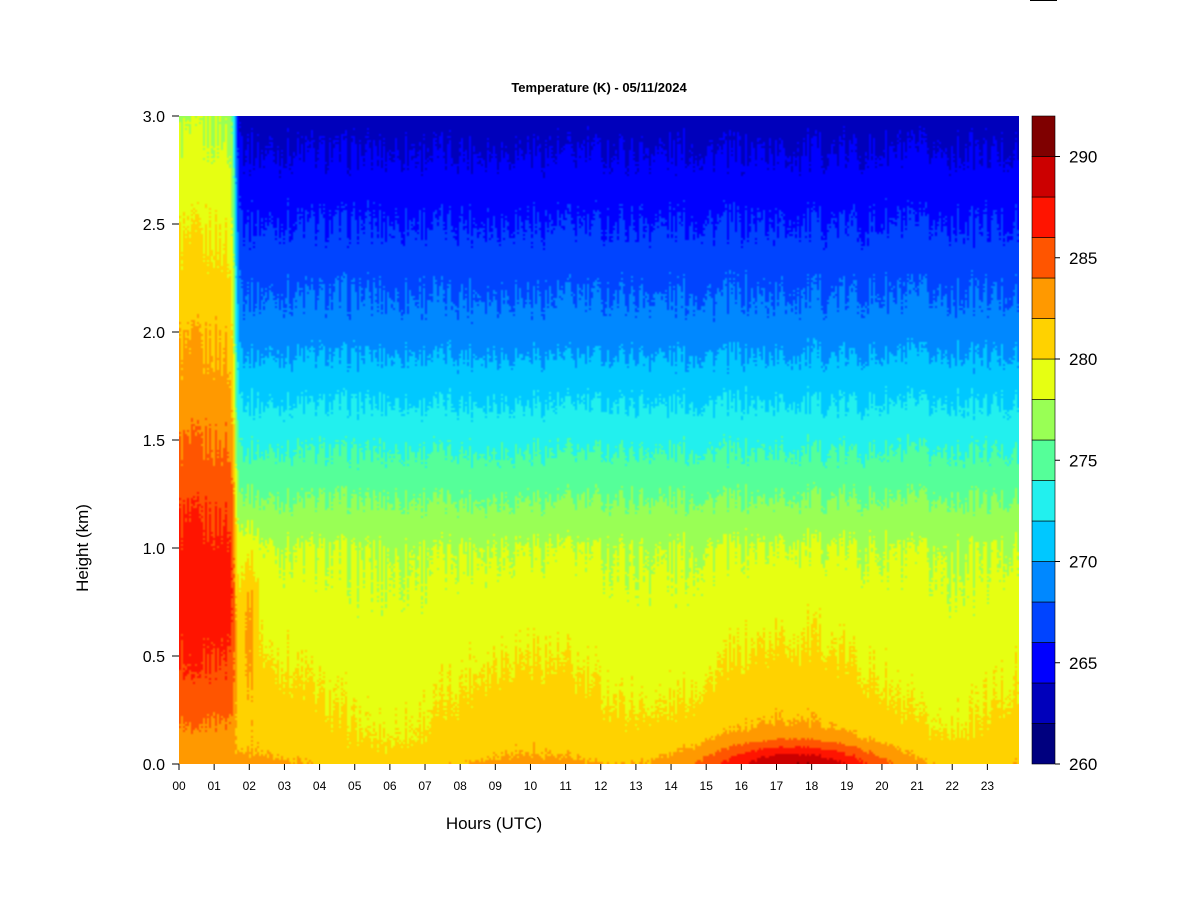 The image size is (1200, 900). What do you see at coordinates (82, 548) in the screenshot?
I see `y-axis-label: Height (km)` at bounding box center [82, 548].